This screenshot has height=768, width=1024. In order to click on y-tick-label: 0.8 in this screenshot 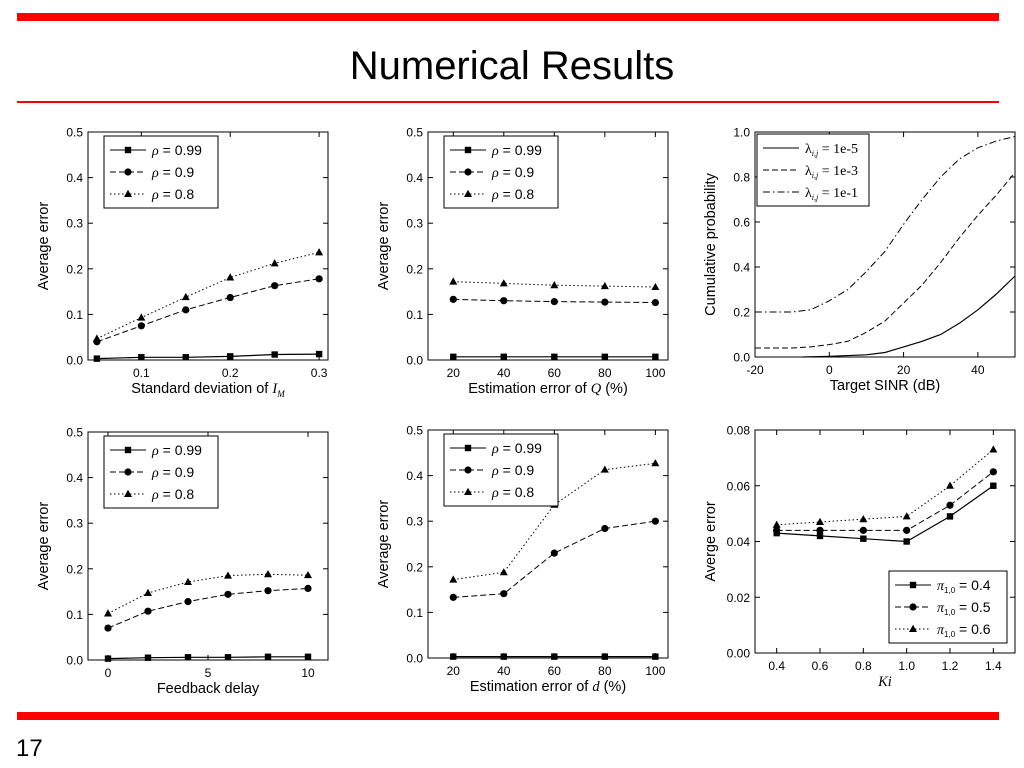, I will do `click(741, 178)`.